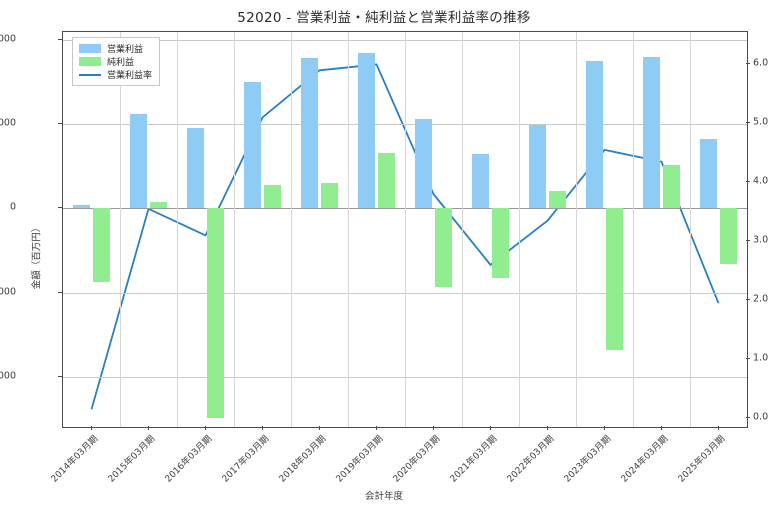 This screenshot has height=526, width=768. What do you see at coordinates (130, 76) in the screenshot?
I see `legend-label-operating-margin: 営業利益率` at bounding box center [130, 76].